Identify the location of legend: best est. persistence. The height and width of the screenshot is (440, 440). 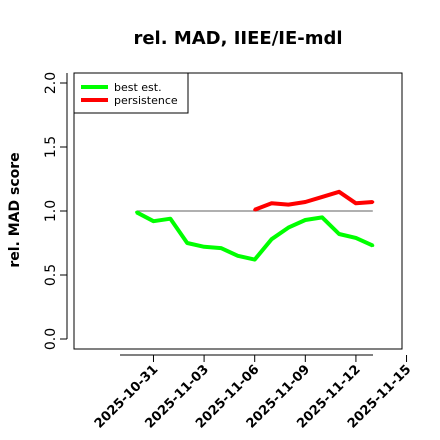
(131, 93).